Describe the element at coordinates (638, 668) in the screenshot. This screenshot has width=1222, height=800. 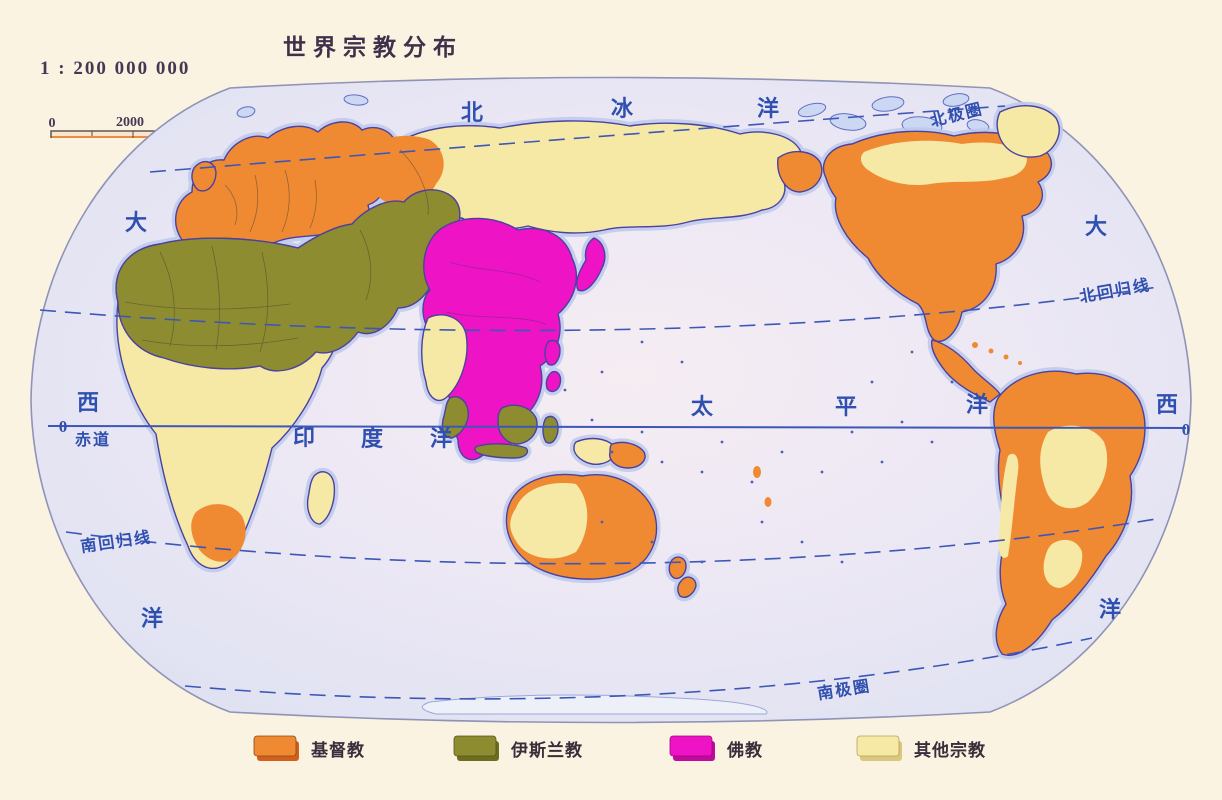
I see `antarctic-circle-line` at that location.